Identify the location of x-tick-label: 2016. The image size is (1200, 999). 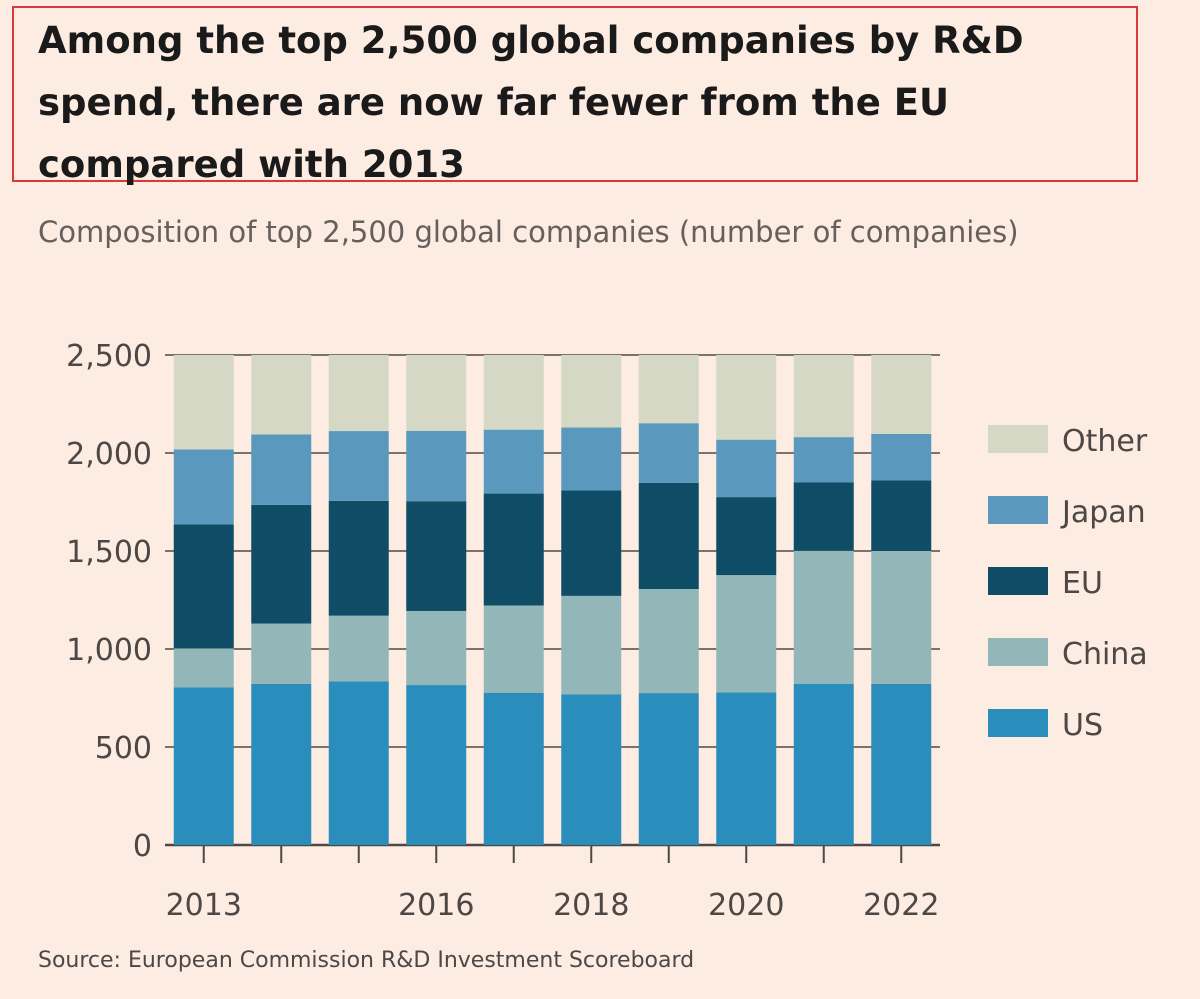
(436, 905).